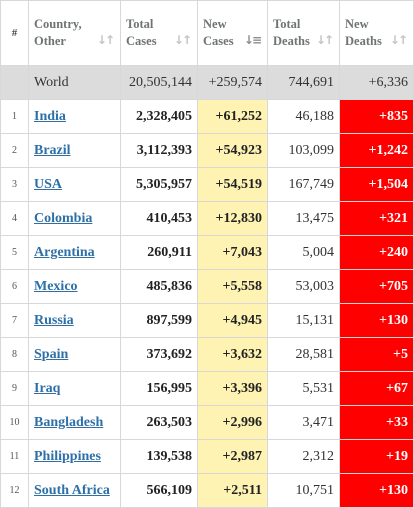  Describe the element at coordinates (14, 320) in the screenshot. I see `row-index: 7` at that location.